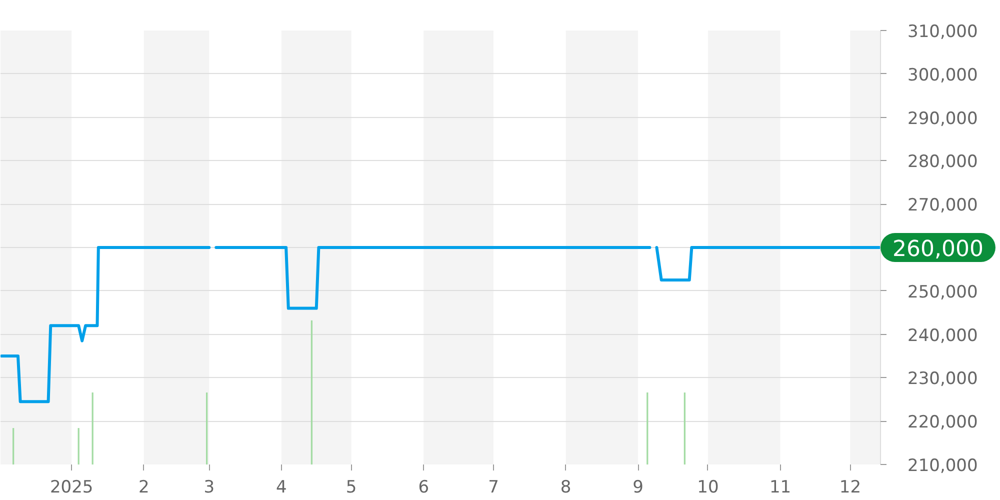  Describe the element at coordinates (943, 162) in the screenshot. I see `y-tick-label: 280,000` at that location.